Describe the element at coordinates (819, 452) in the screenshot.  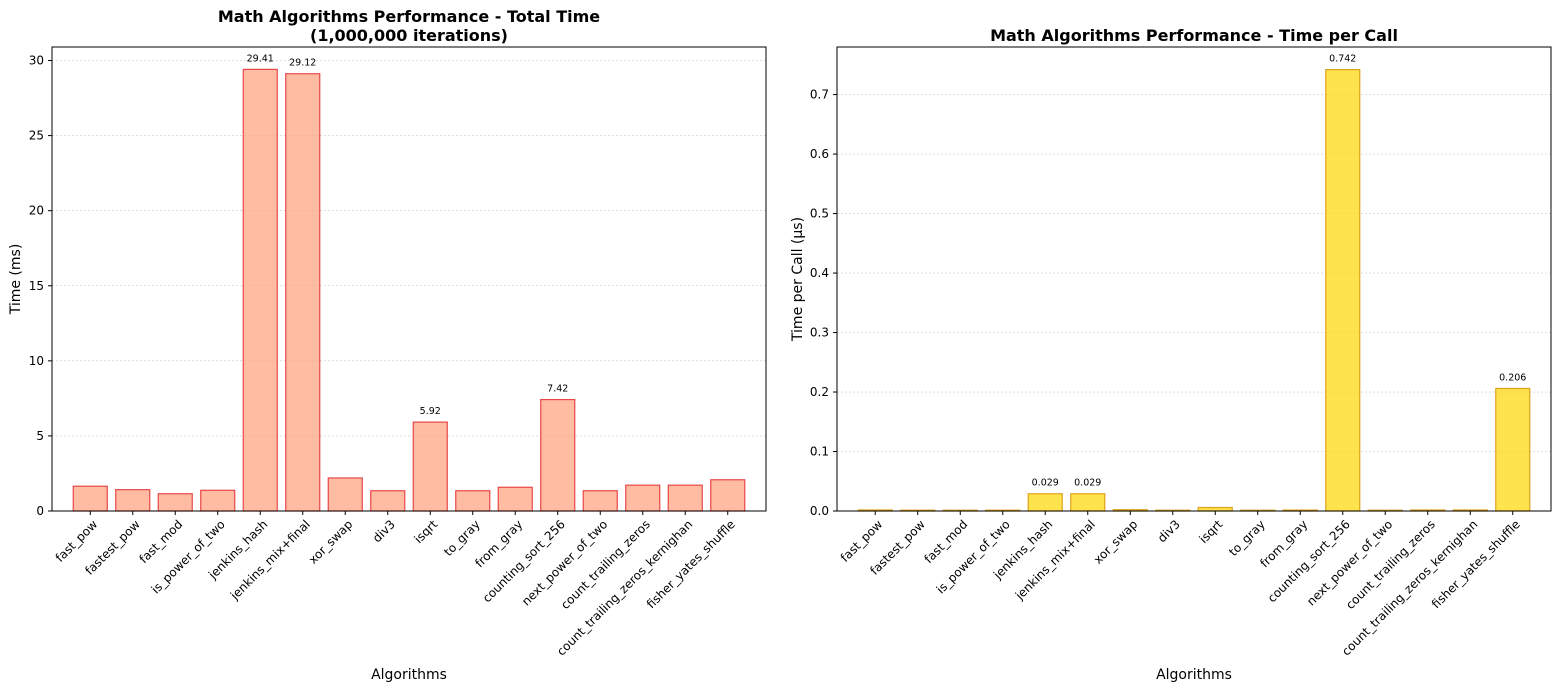
I see `y-tick-label: 0.1` at that location.